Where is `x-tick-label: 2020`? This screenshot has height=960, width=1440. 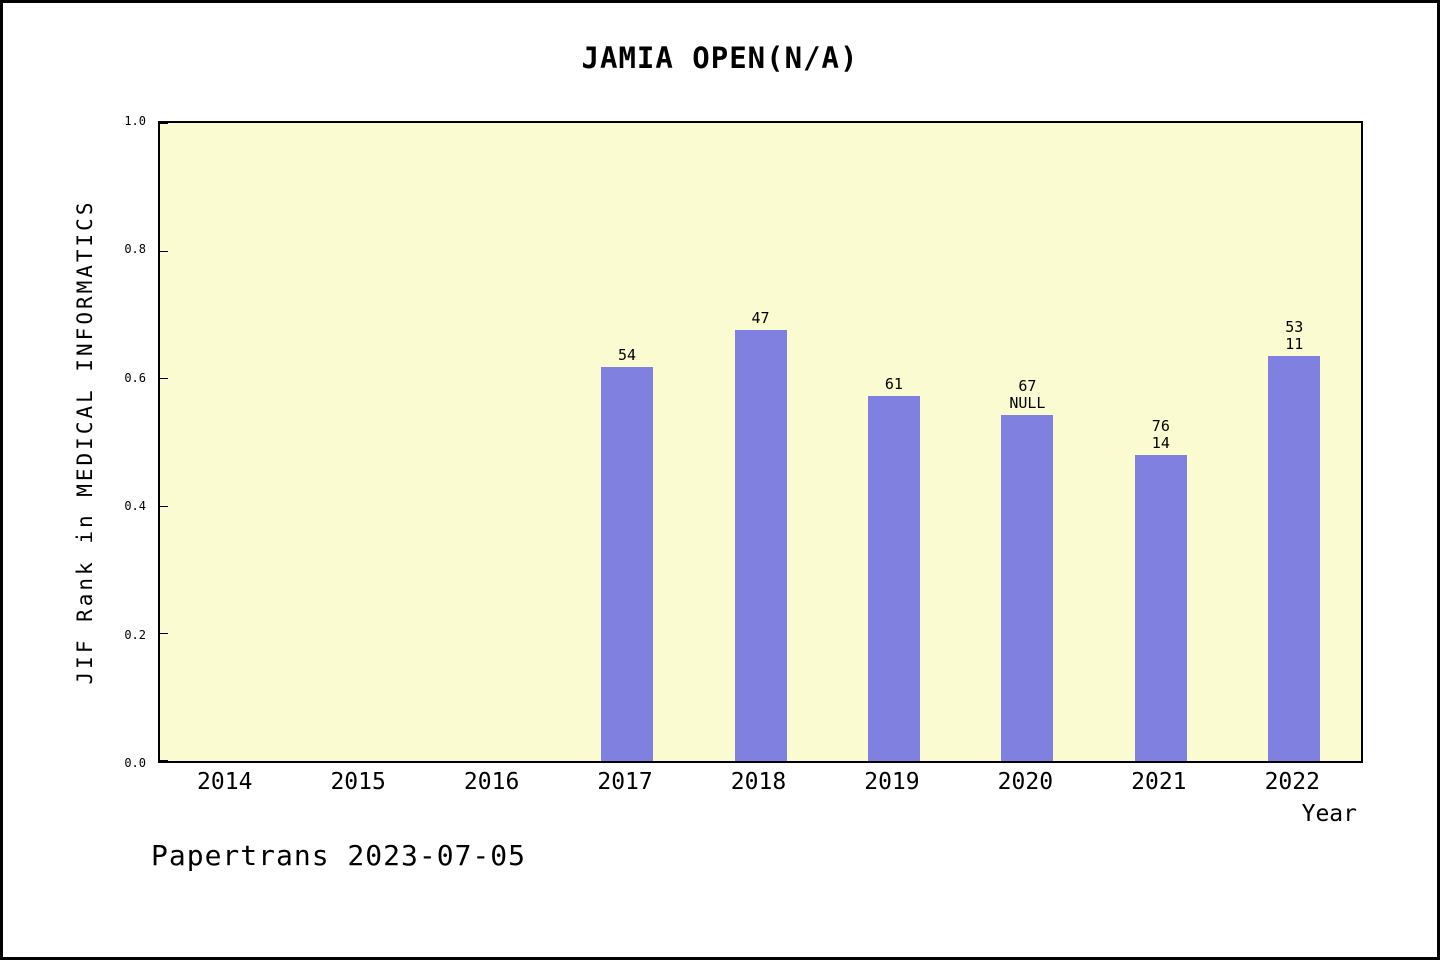 x-tick-label: 2020 is located at coordinates (1025, 782).